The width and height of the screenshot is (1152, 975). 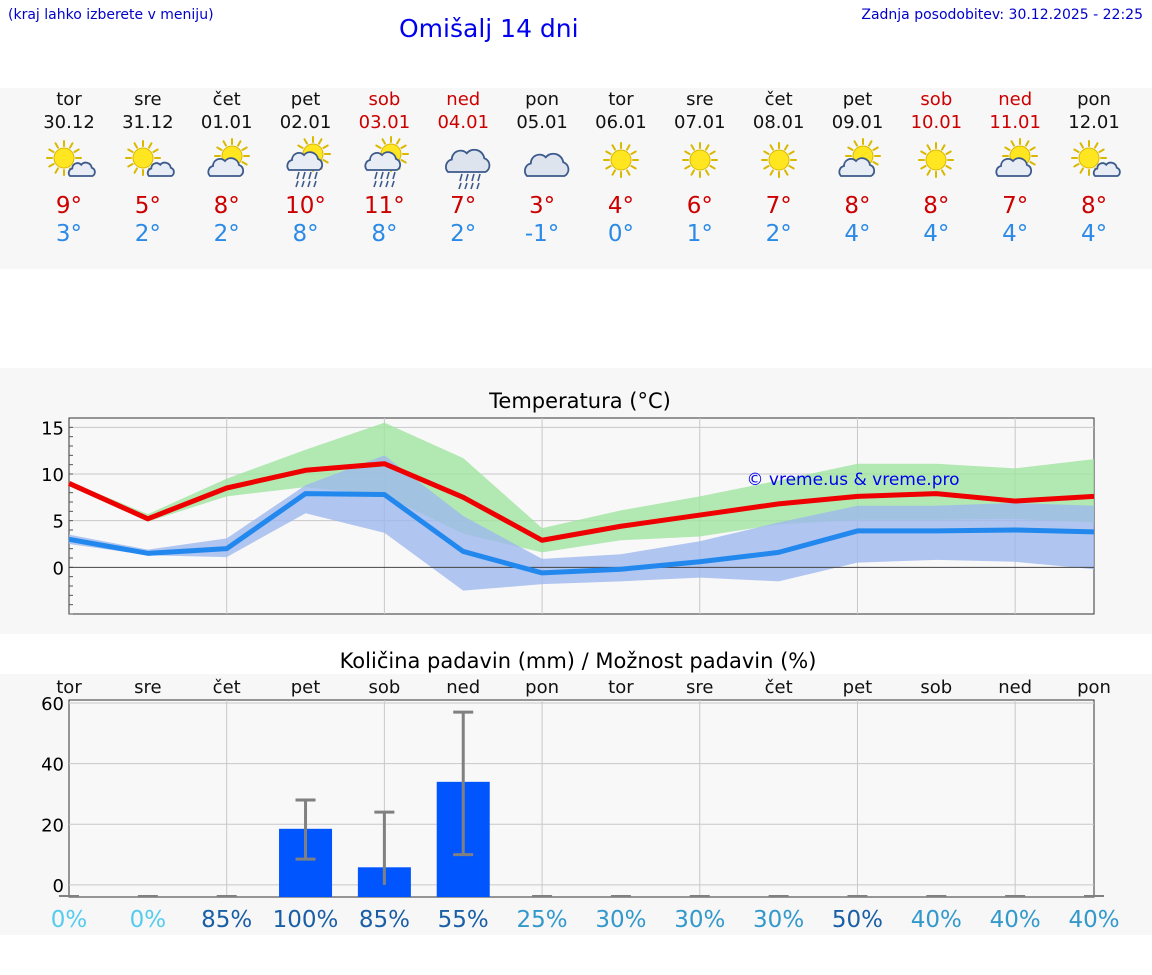 I want to click on max-temp: 9°, so click(x=69, y=206).